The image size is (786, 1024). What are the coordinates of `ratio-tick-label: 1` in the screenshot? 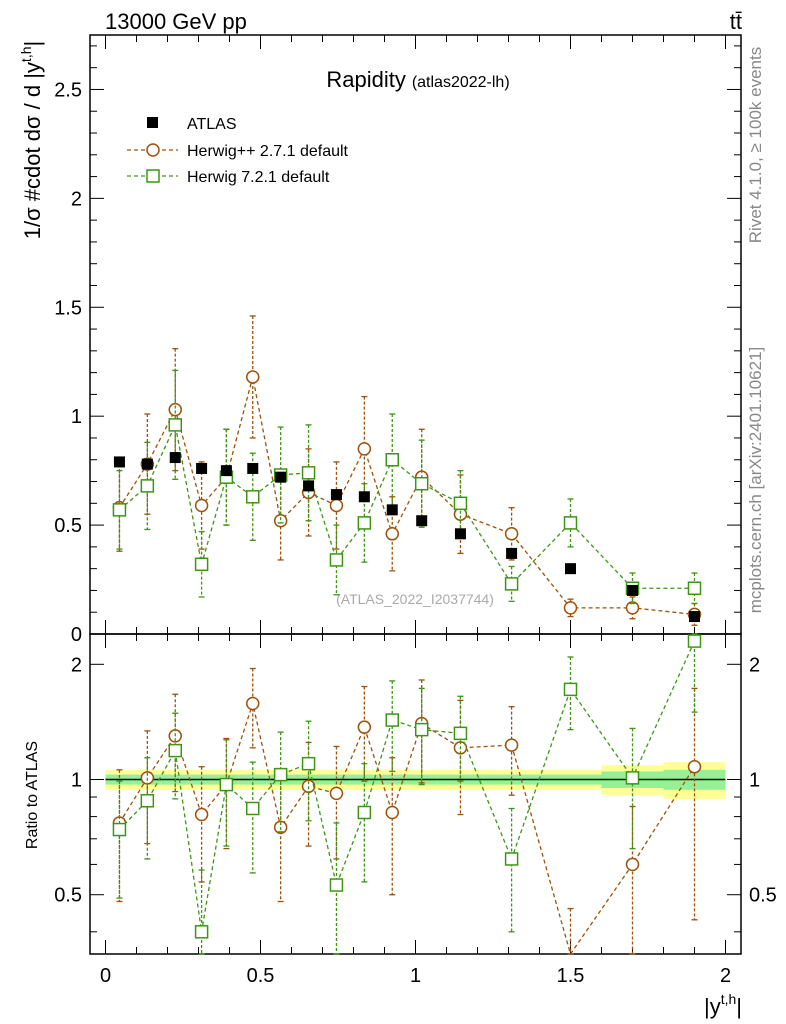 It's located at (76, 781).